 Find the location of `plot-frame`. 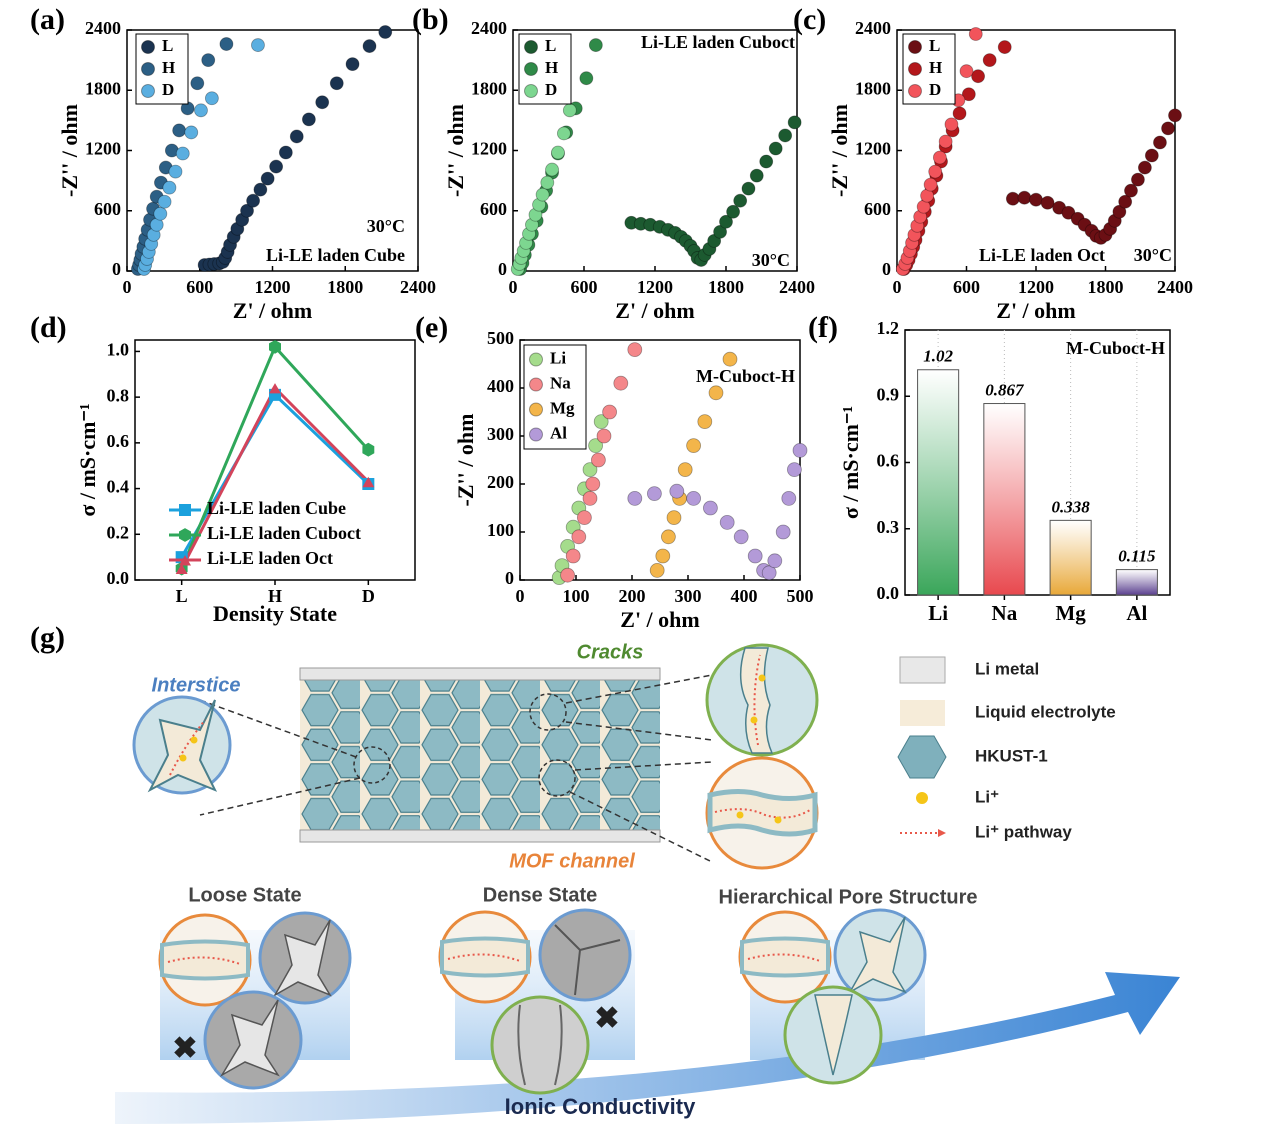

plot-frame is located at coordinates (275, 460).